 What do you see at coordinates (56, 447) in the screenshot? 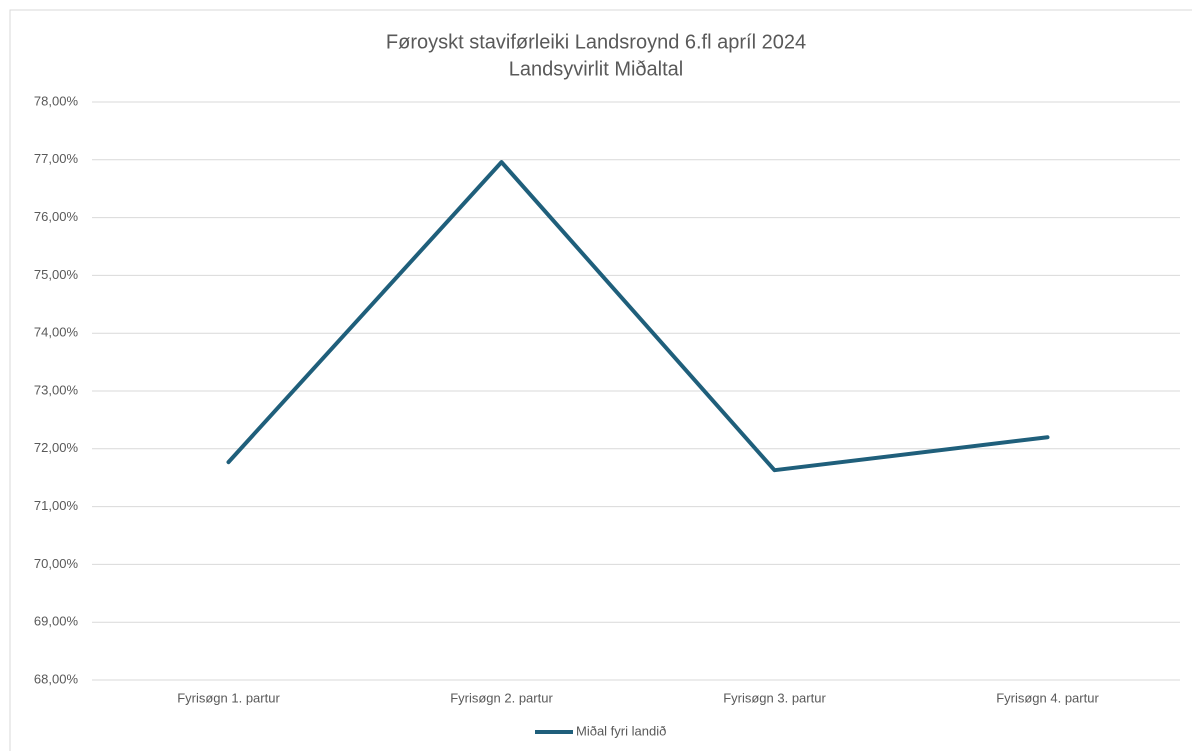
I see `y-tick-label: 72,00%` at bounding box center [56, 447].